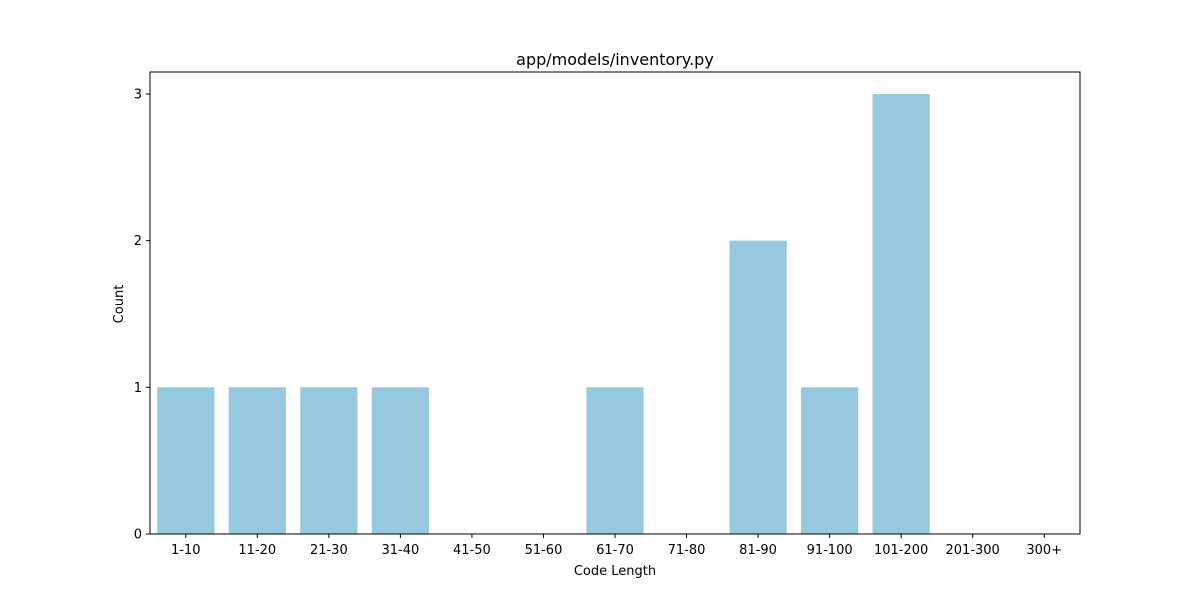 This screenshot has width=1200, height=600. What do you see at coordinates (138, 388) in the screenshot?
I see `y-tick-label: 1` at bounding box center [138, 388].